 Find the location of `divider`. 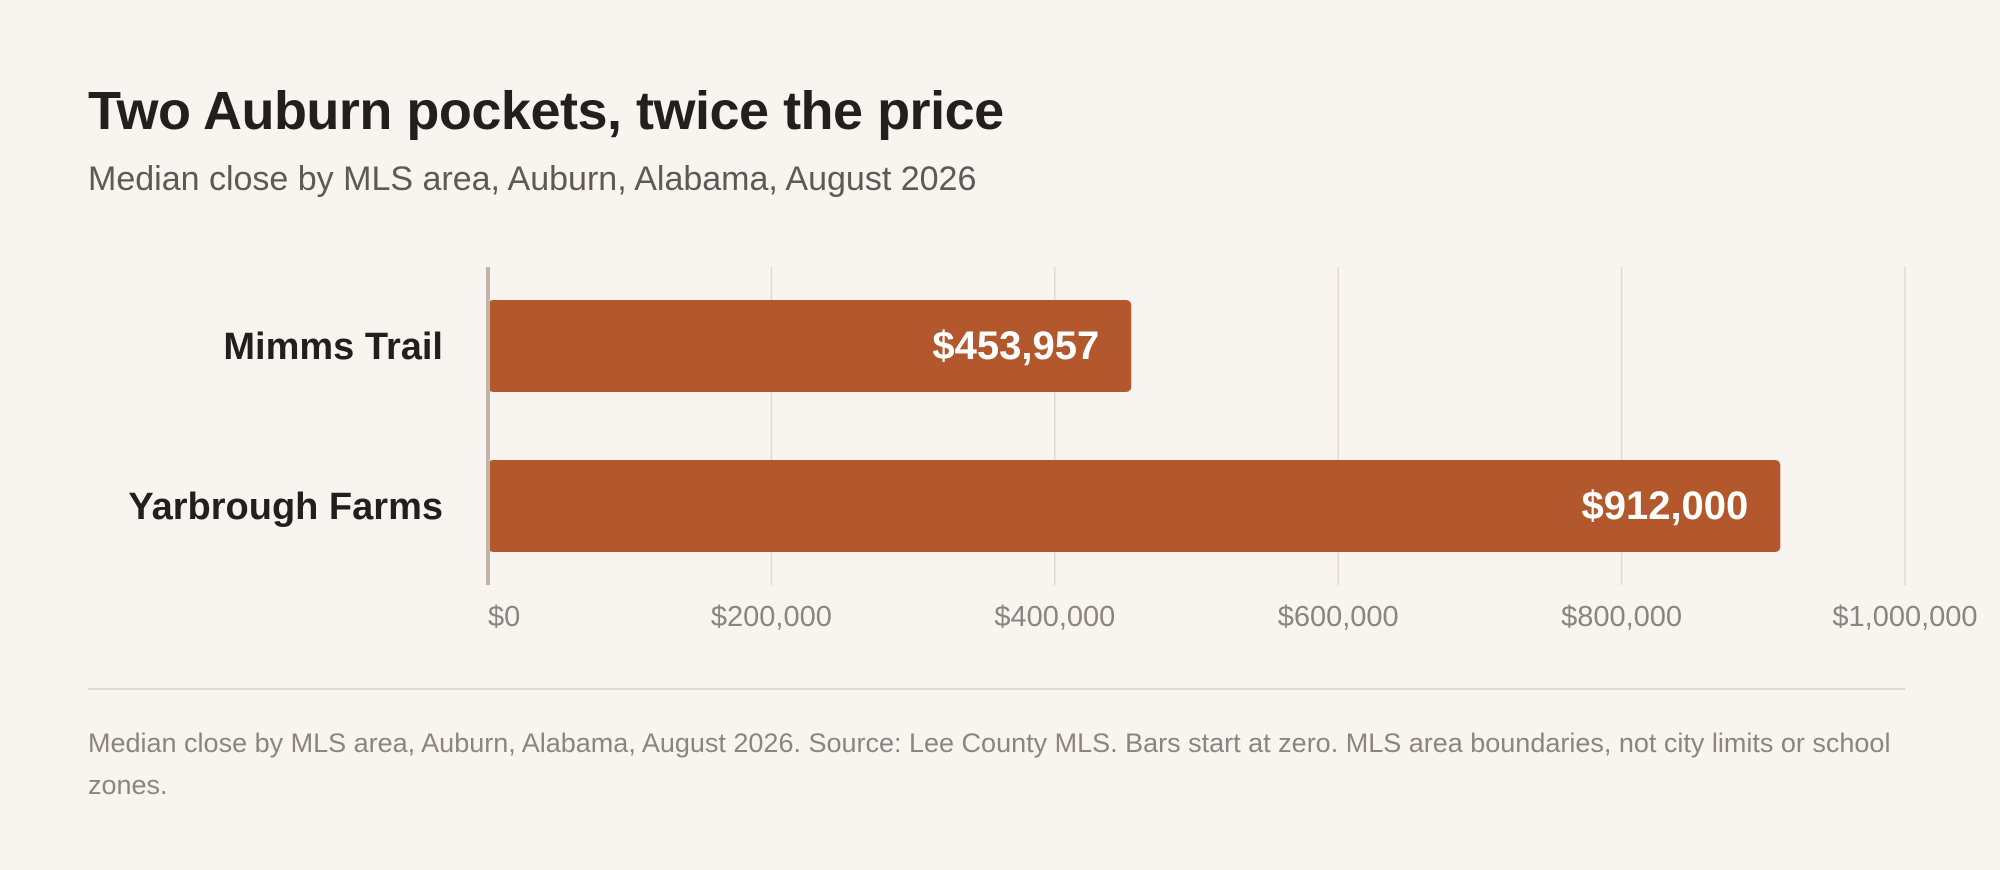

divider is located at coordinates (996, 689).